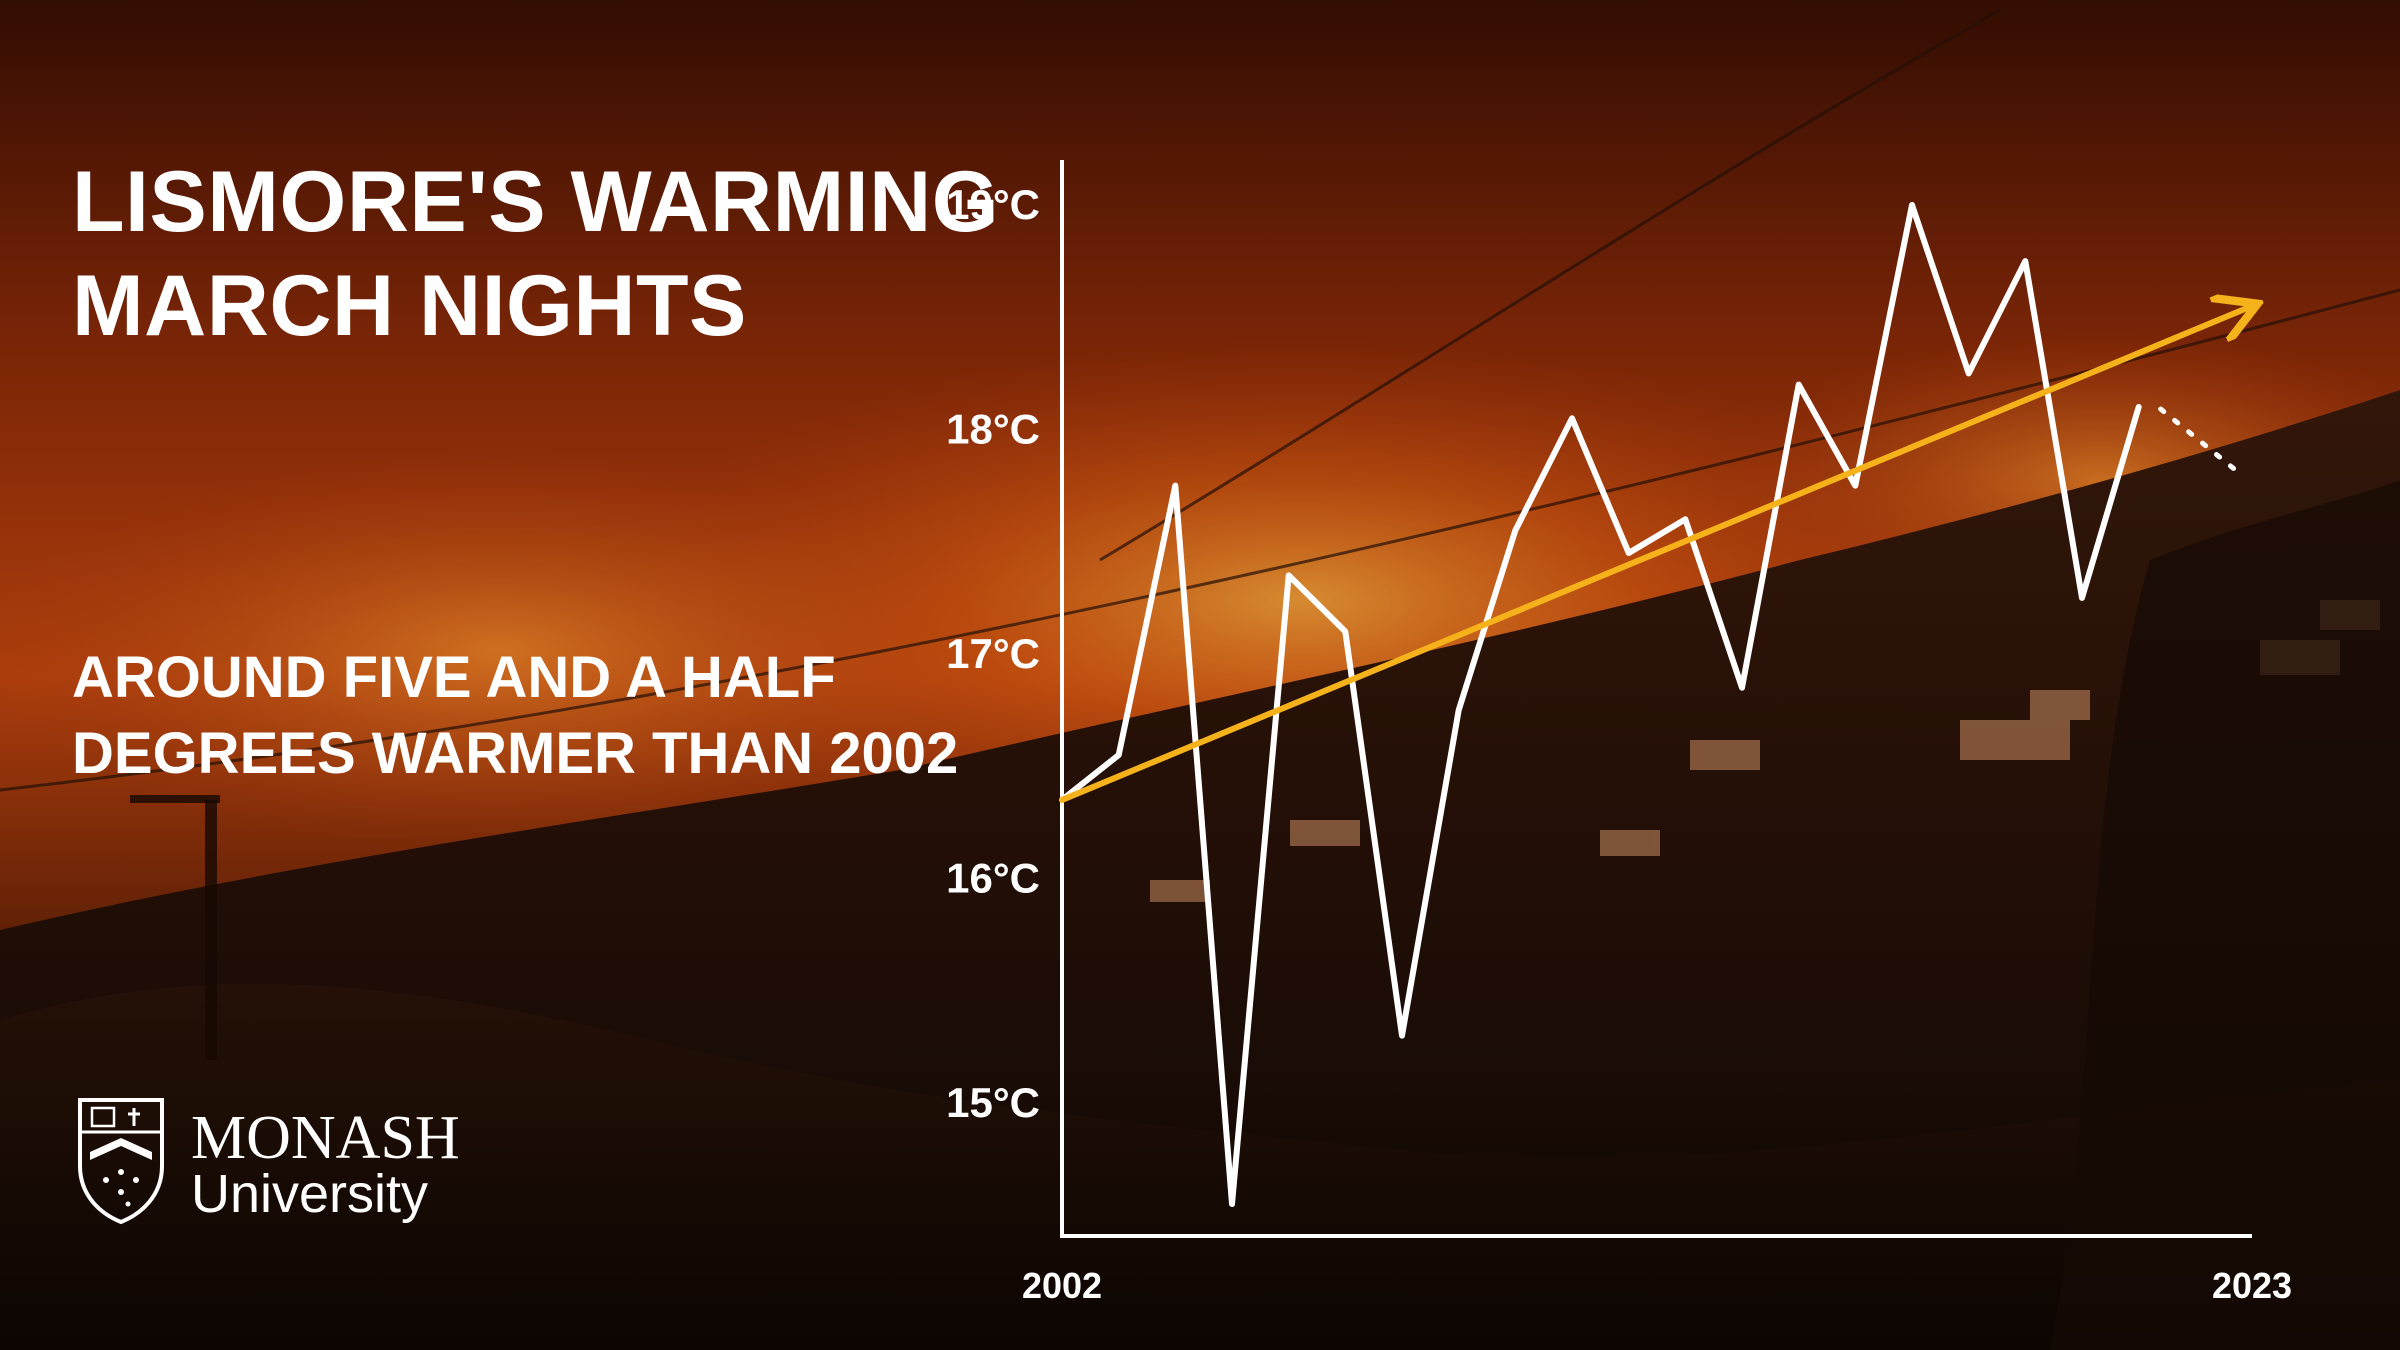 The height and width of the screenshot is (1350, 2400). I want to click on page-title: LISMORE'S WARMING MARCH NIGHTS, so click(535, 254).